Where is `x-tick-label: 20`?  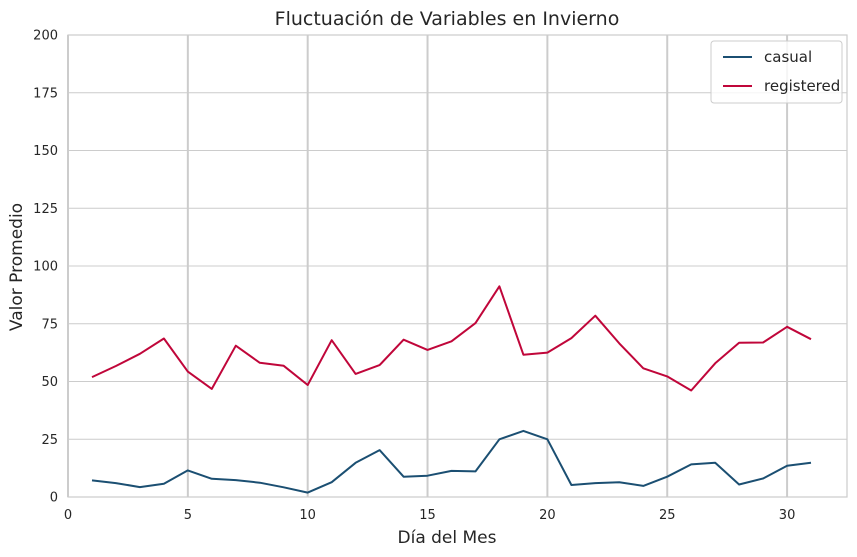
x-tick-label: 20 is located at coordinates (547, 515).